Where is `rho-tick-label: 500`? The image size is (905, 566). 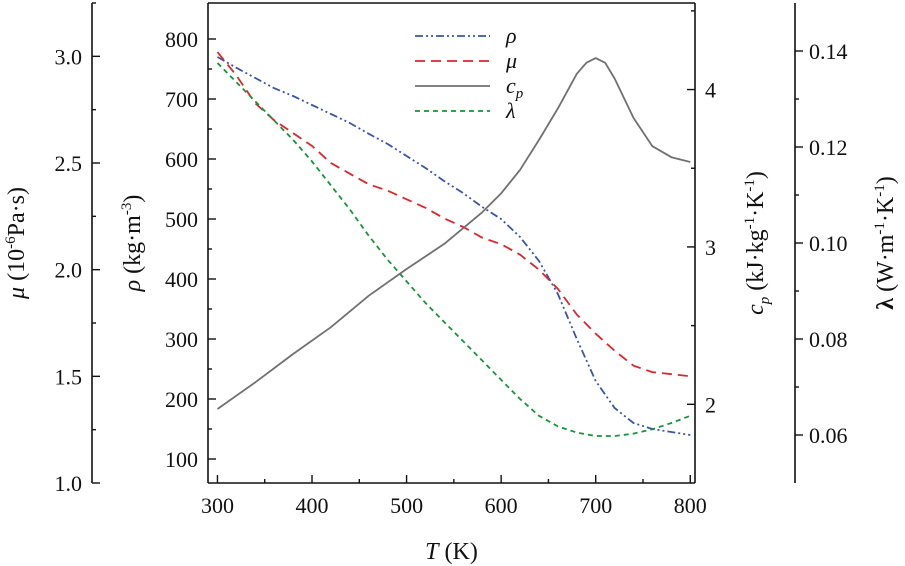
rho-tick-label: 500 is located at coordinates (181, 219).